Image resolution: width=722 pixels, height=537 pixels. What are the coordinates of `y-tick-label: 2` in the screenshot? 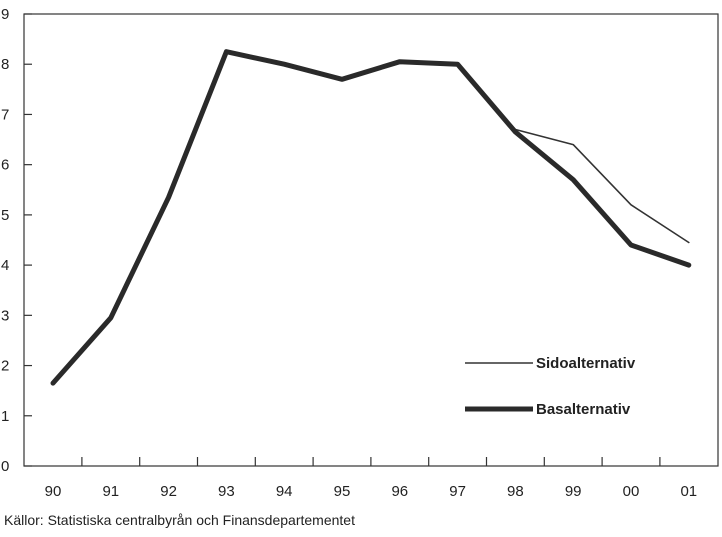 It's located at (5, 366).